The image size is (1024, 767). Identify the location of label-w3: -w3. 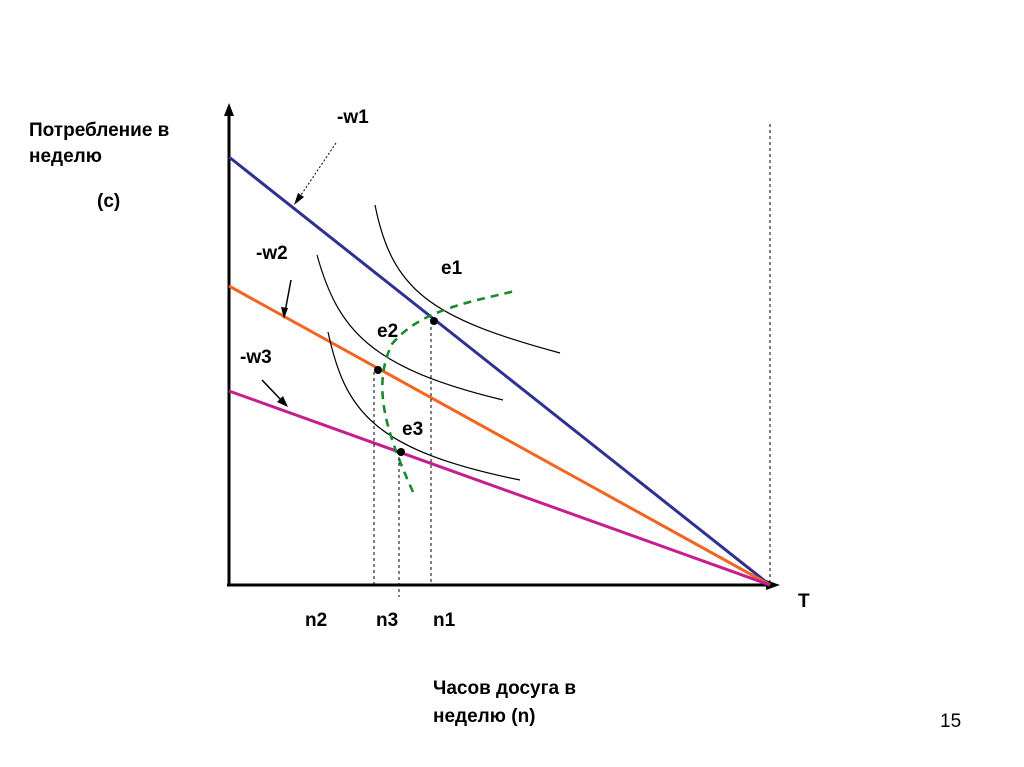
(256, 357).